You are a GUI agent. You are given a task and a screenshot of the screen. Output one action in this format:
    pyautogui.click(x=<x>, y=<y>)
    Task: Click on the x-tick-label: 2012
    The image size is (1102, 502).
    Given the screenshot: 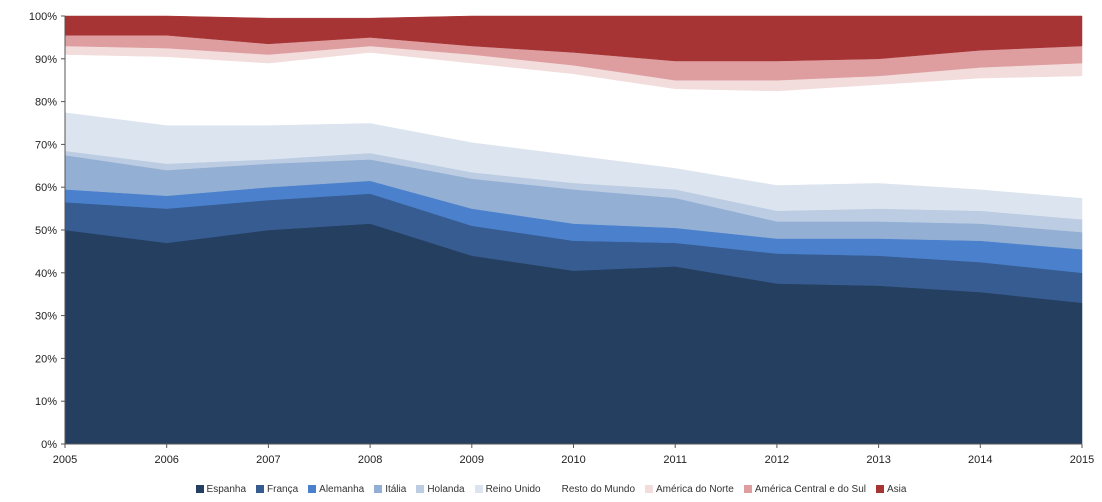 What is the action you would take?
    pyautogui.click(x=777, y=460)
    